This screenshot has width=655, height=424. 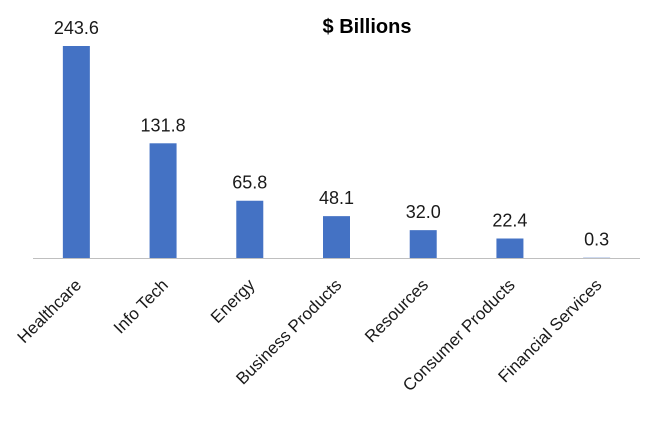 I want to click on category-label: Resources, so click(x=396, y=310).